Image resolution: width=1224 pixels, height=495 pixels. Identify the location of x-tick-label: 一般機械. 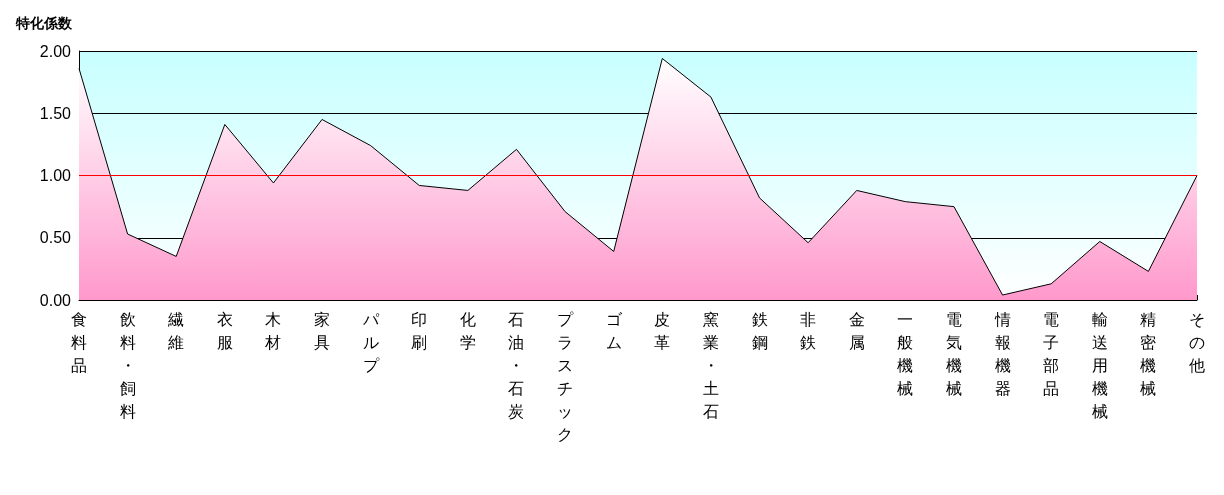
(905, 354).